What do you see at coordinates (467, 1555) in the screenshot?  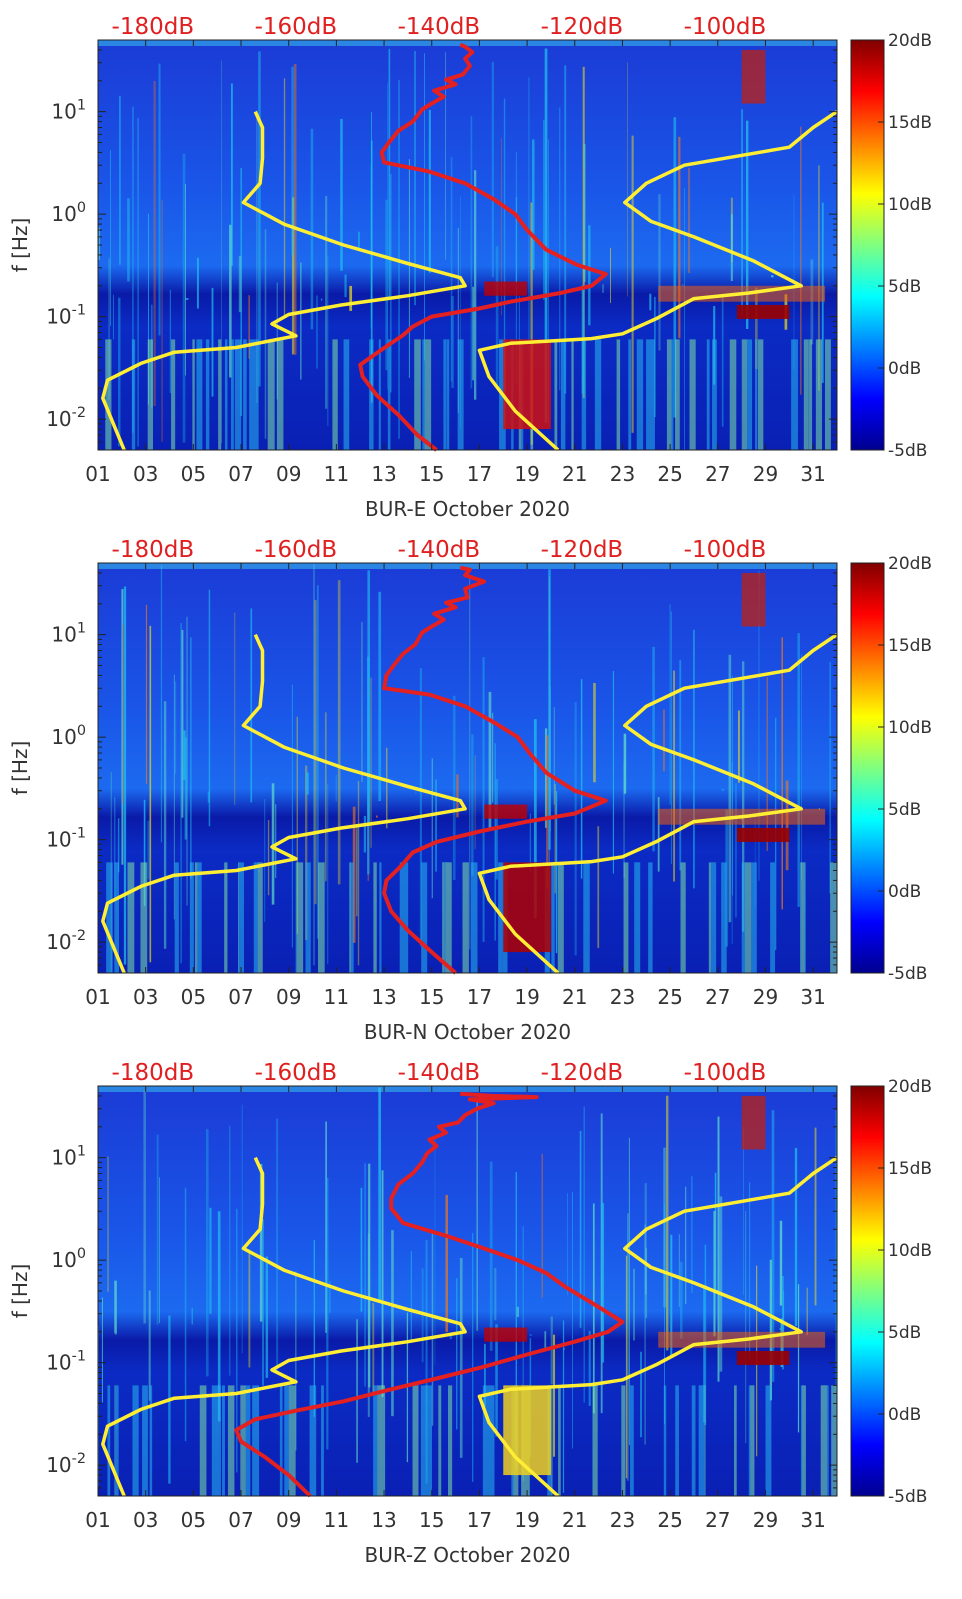 I see `x-axis-label: BUR-Z October 2020` at bounding box center [467, 1555].